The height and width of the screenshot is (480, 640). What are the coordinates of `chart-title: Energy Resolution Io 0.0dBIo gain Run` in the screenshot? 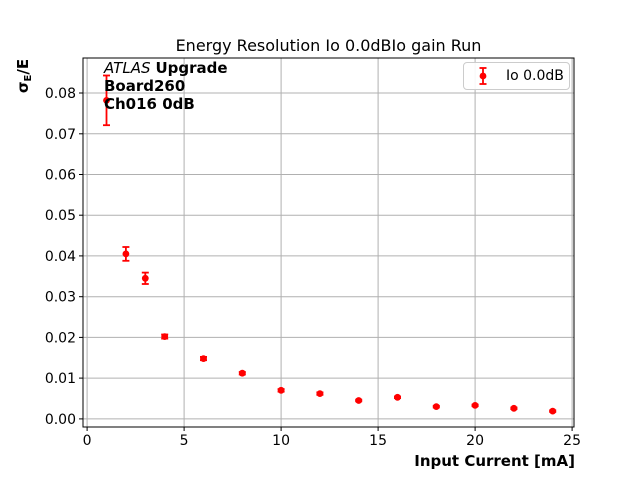 It's located at (328, 45).